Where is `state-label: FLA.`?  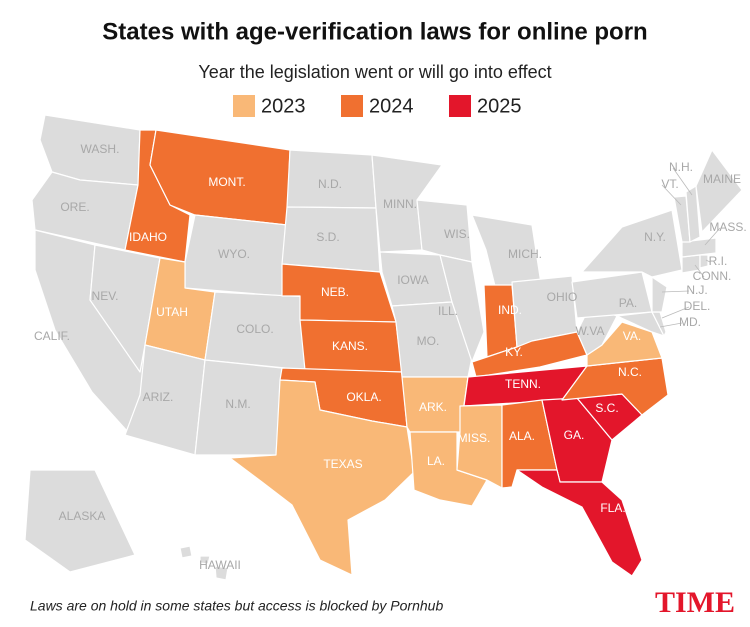 state-label: FLA. is located at coordinates (612, 508).